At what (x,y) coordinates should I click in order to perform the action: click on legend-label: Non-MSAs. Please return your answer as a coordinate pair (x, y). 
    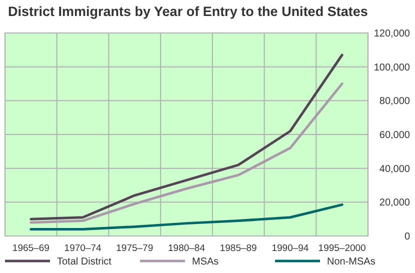
    Looking at the image, I should click on (351, 262).